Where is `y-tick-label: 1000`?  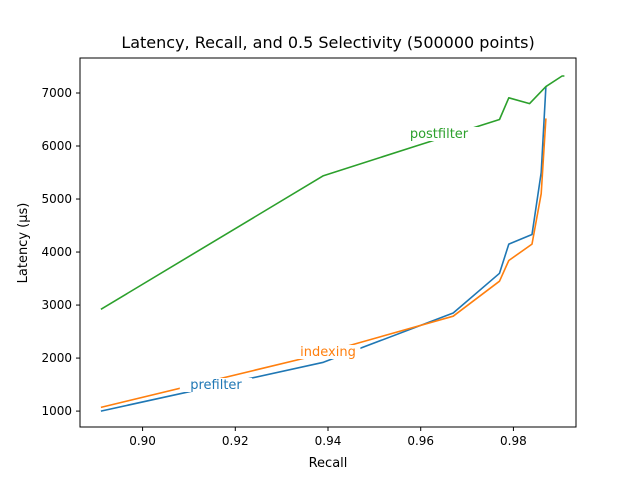 y-tick-label: 1000 is located at coordinates (56, 411).